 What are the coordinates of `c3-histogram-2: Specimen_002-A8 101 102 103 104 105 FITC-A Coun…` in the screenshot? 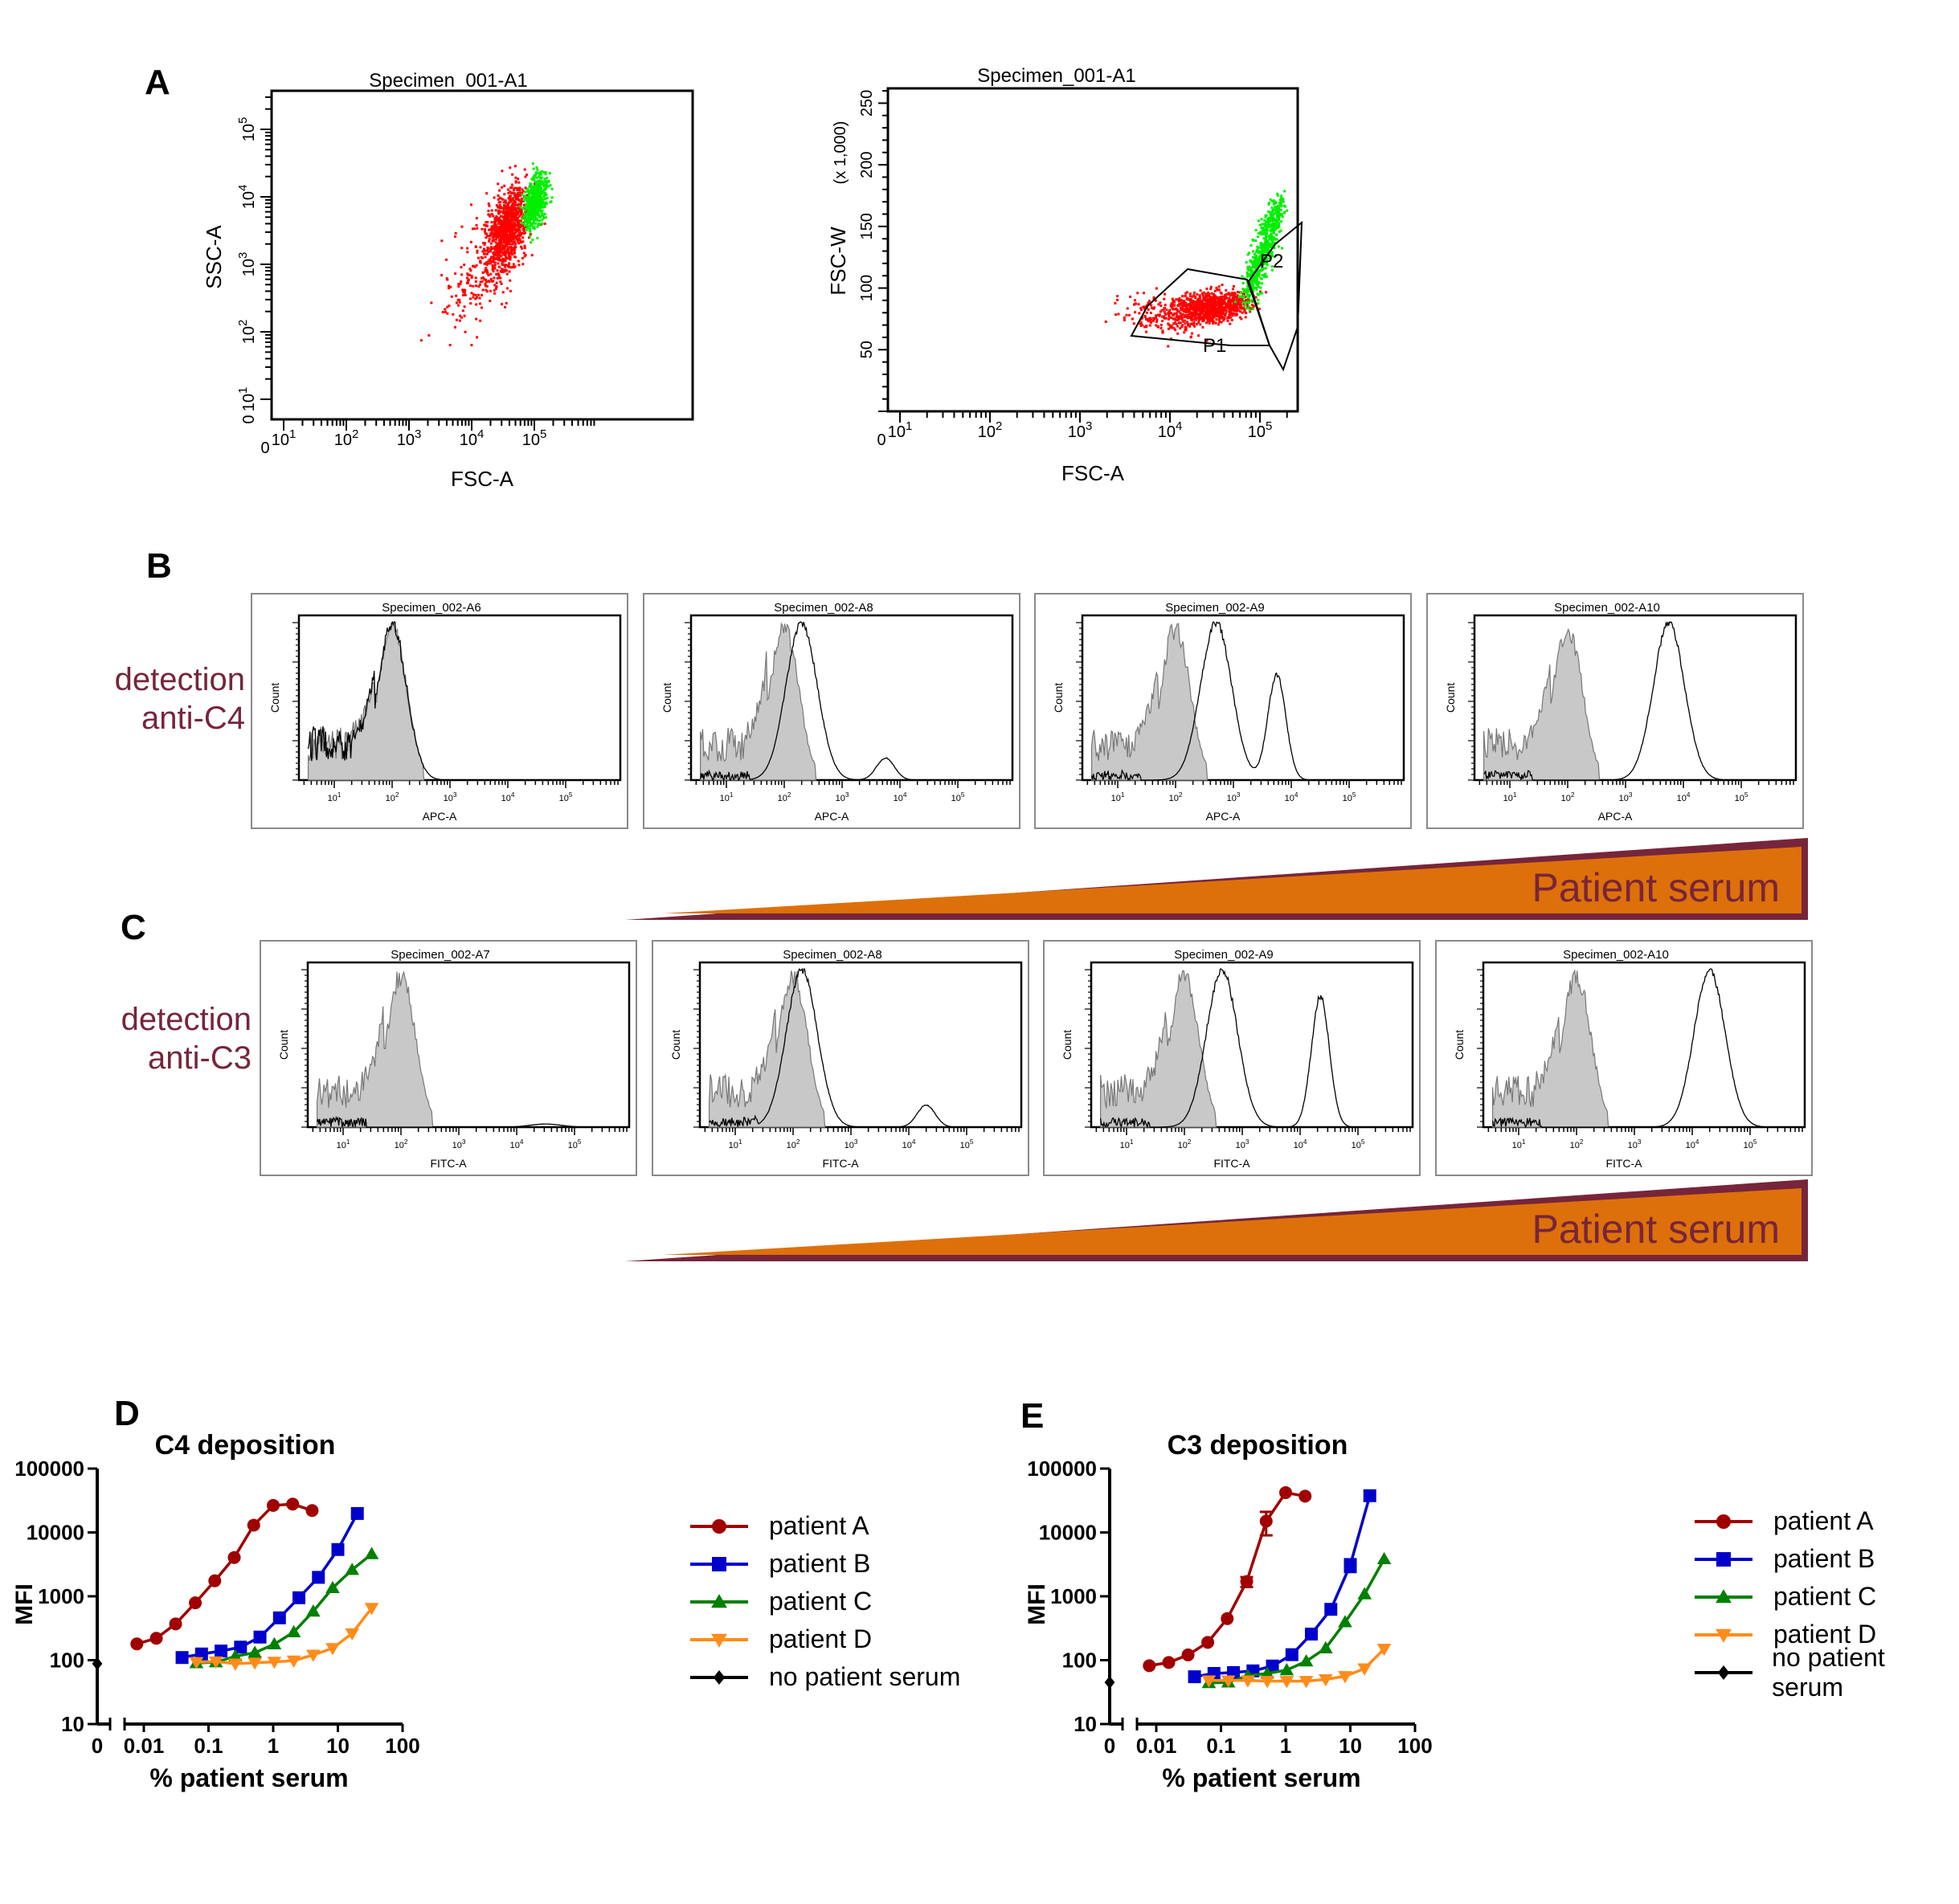 It's located at (840, 1058).